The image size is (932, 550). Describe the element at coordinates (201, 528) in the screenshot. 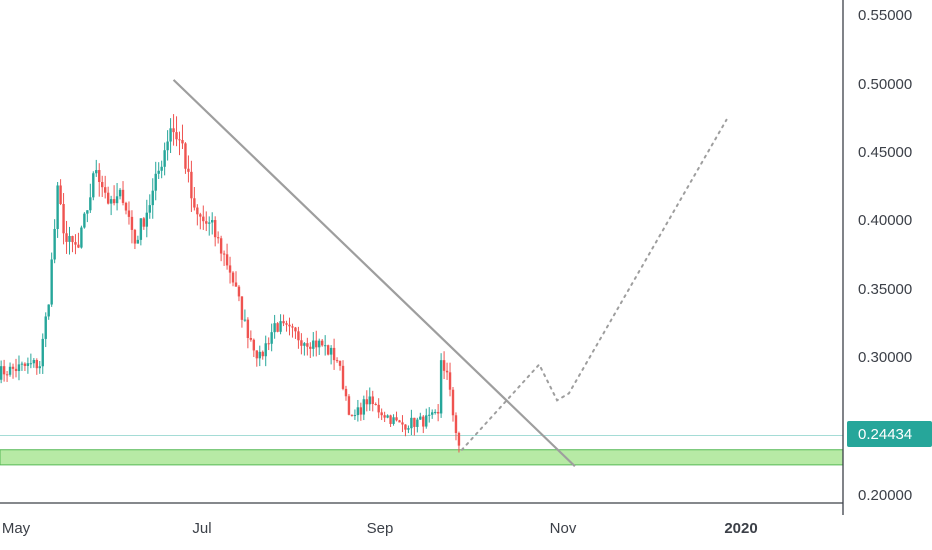

I see `x-tick-label: Jul` at that location.